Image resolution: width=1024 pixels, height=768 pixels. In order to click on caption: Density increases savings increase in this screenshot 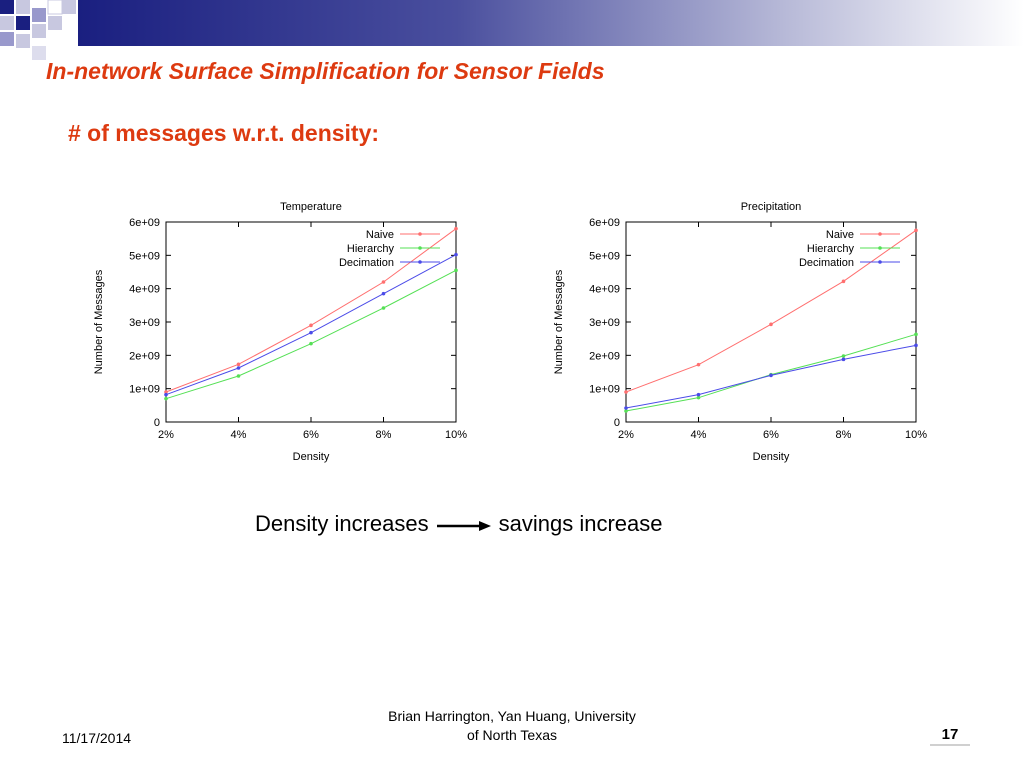, I will do `click(459, 524)`.